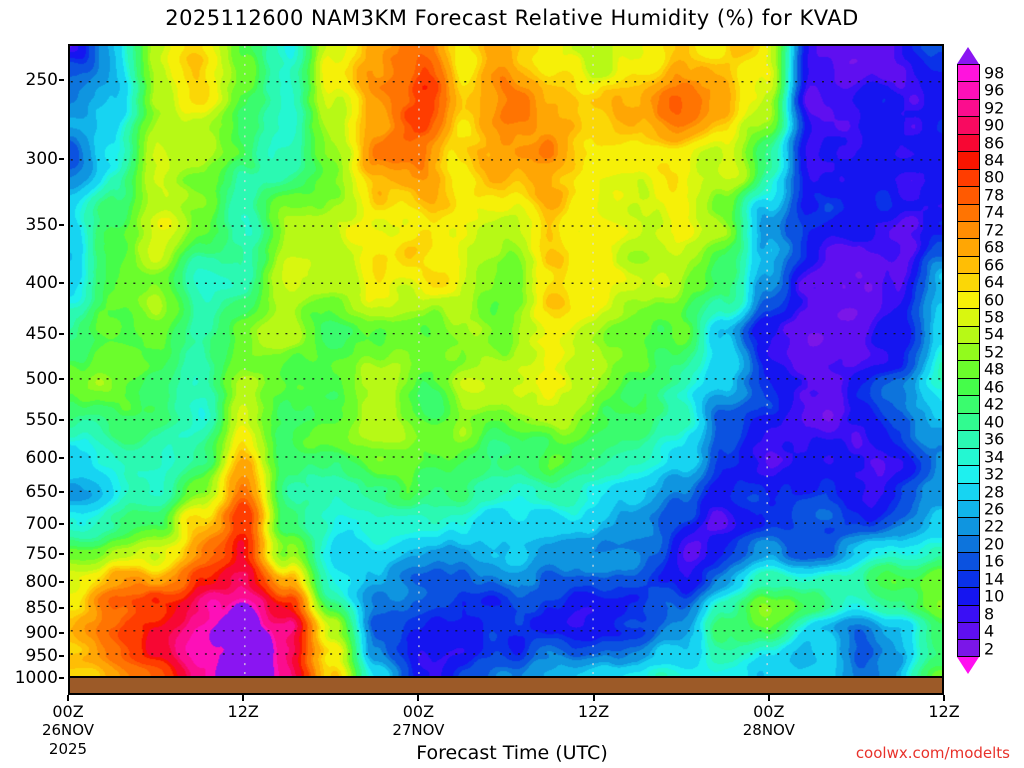 Image resolution: width=1024 pixels, height=768 pixels. I want to click on x-axis-labels: 00Z 26NOV 2025 12Z 00Z 27NOV 12Z 00Z 28NOV 12Z, so click(512, 733).